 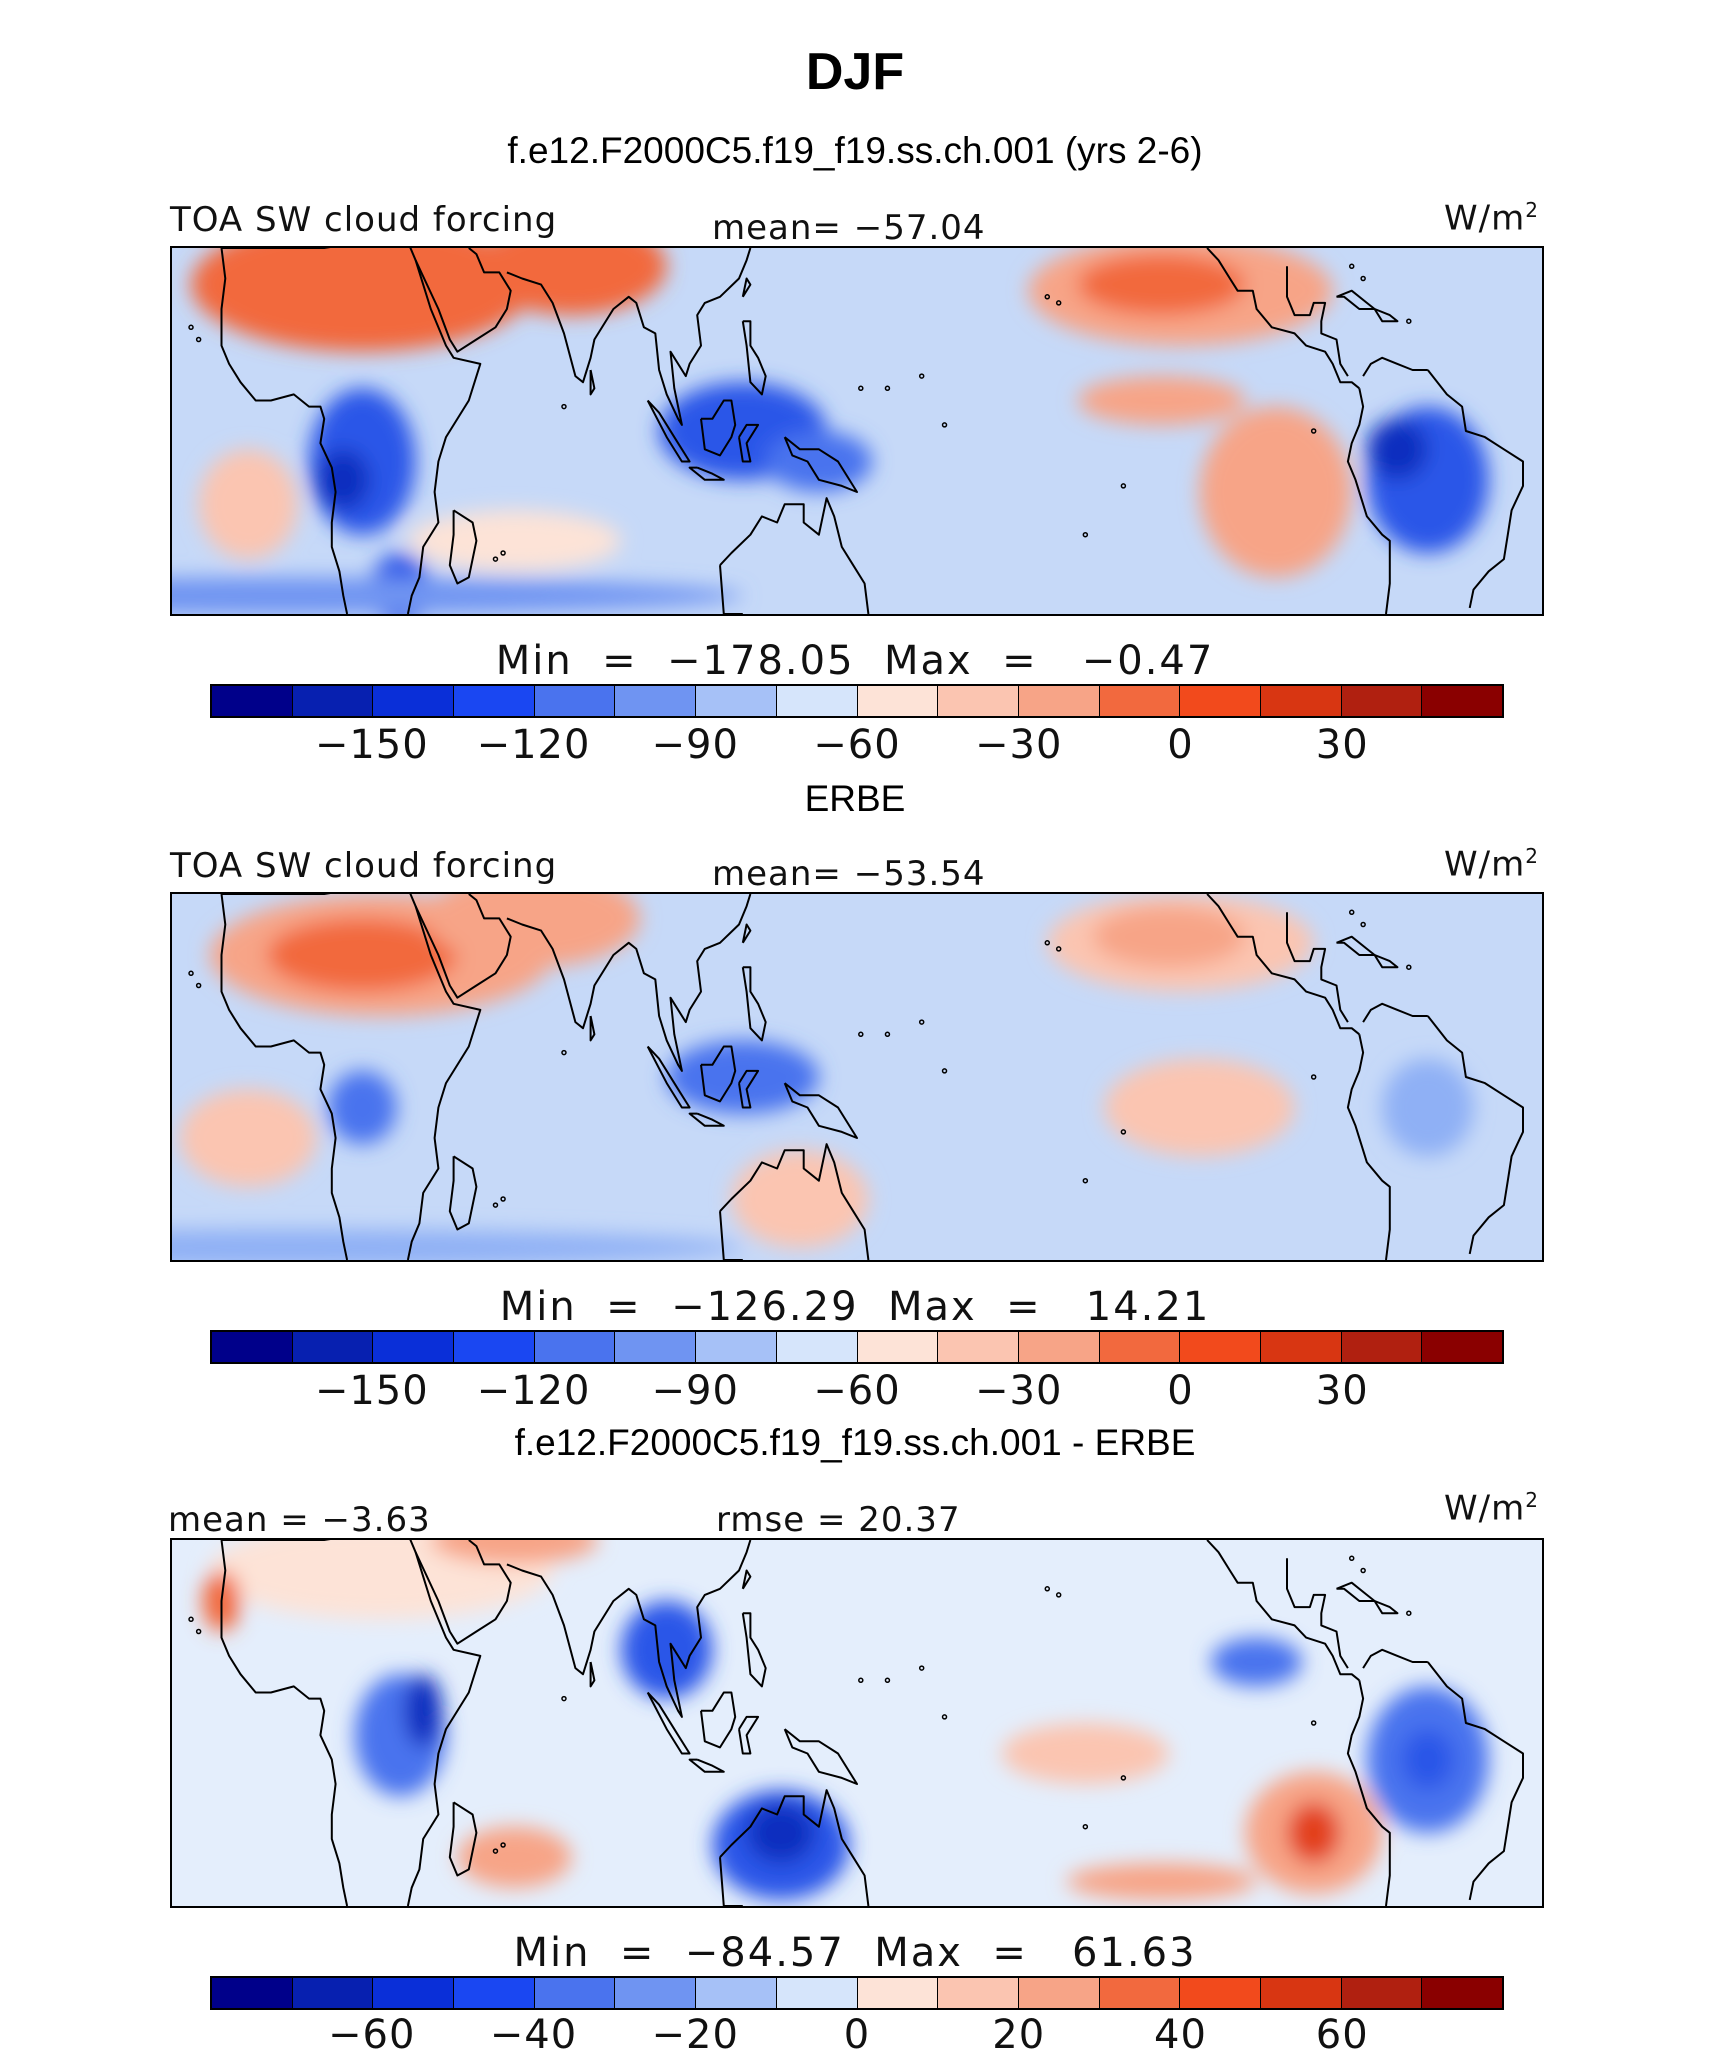 What do you see at coordinates (838, 1520) in the screenshot?
I see `panel-3-rmse-label: rmse = 20.37` at bounding box center [838, 1520].